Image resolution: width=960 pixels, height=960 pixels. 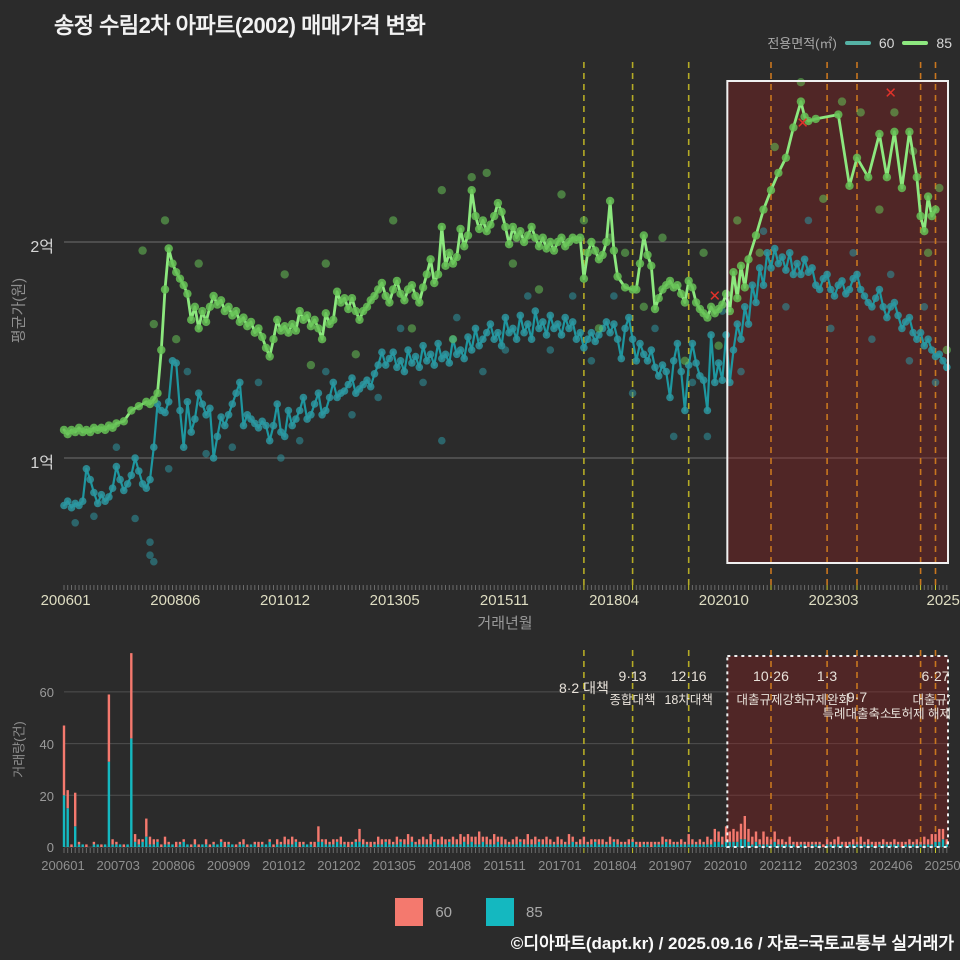 I want to click on legend-item-85: 85, so click(x=944, y=42).